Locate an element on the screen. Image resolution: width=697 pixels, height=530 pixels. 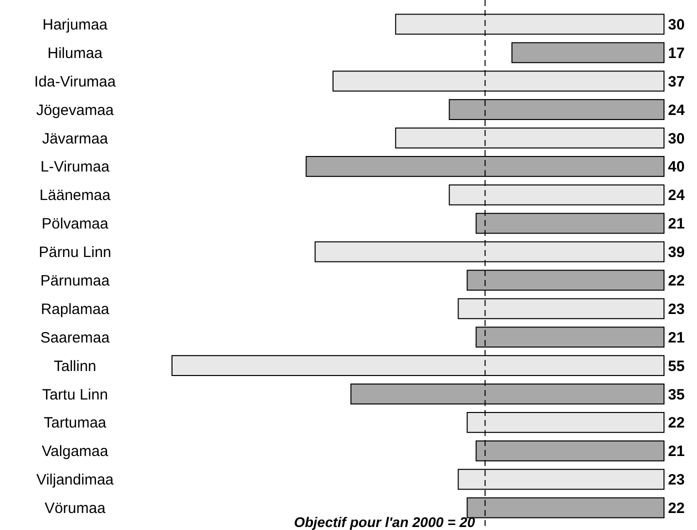
data-label: 40 is located at coordinates (676, 167).